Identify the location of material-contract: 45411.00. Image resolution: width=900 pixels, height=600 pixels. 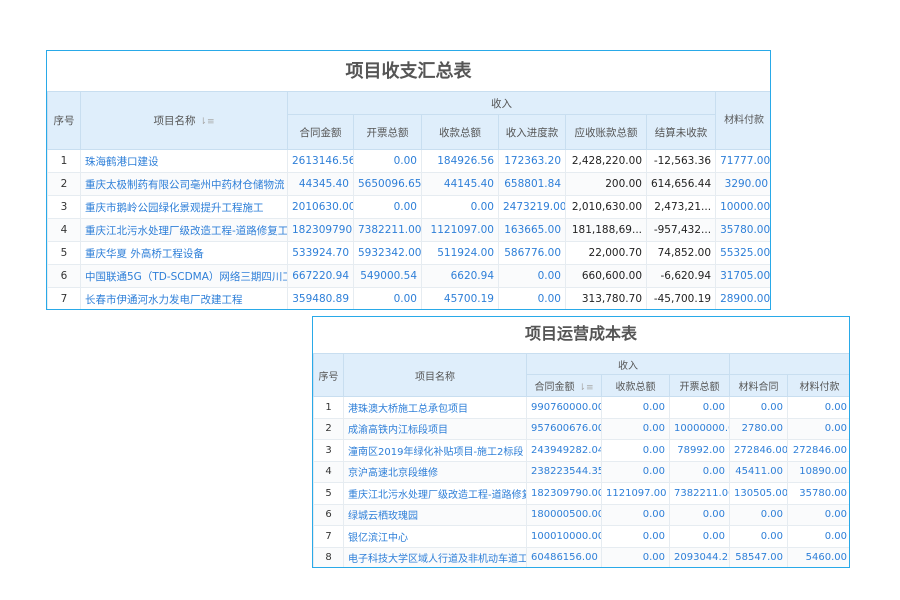
(758, 471).